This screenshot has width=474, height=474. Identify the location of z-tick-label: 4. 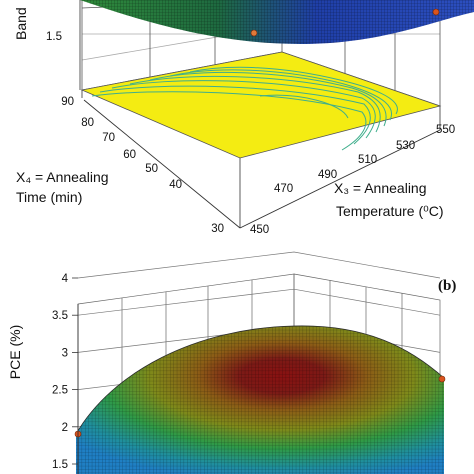
(65, 279).